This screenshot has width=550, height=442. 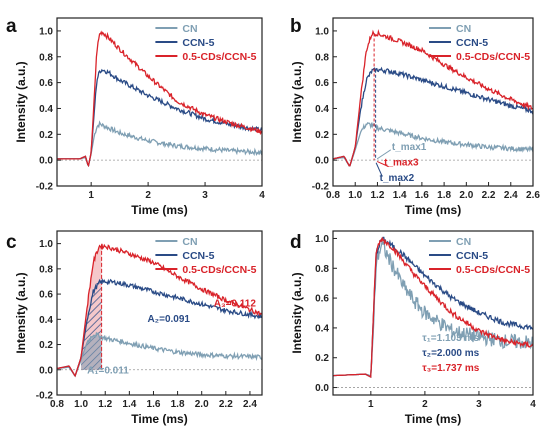 I want to click on area-label: A₁=0.011, so click(x=108, y=371).